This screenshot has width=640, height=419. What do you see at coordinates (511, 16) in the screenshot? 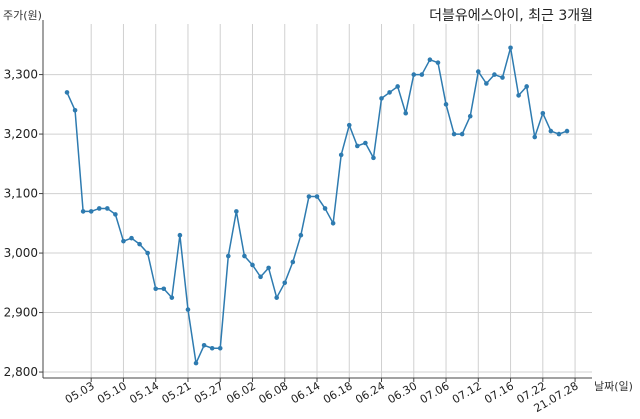
I see `chart-title: 더블유에스아이, 최근 3개월` at bounding box center [511, 16].